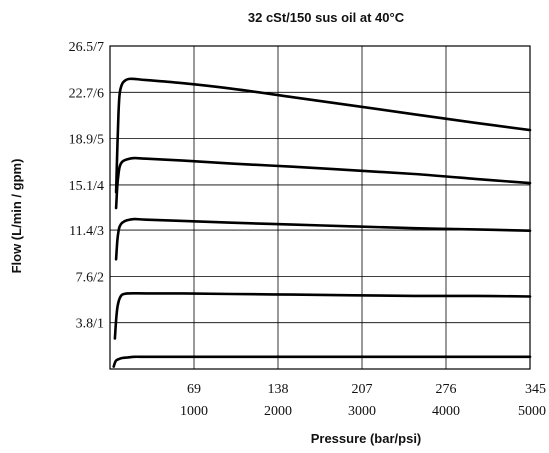 The image size is (549, 453). What do you see at coordinates (362, 389) in the screenshot?
I see `x-tick-label-bar: 207` at bounding box center [362, 389].